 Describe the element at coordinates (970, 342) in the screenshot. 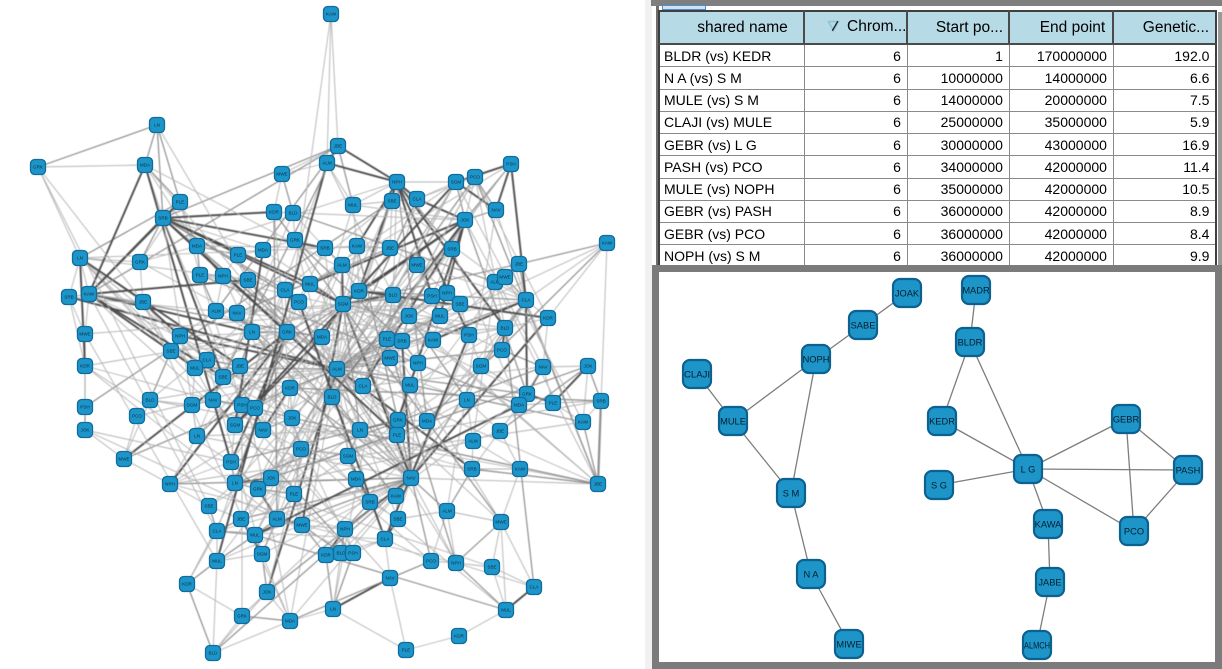

I see `svg-text: BLDR` at that location.